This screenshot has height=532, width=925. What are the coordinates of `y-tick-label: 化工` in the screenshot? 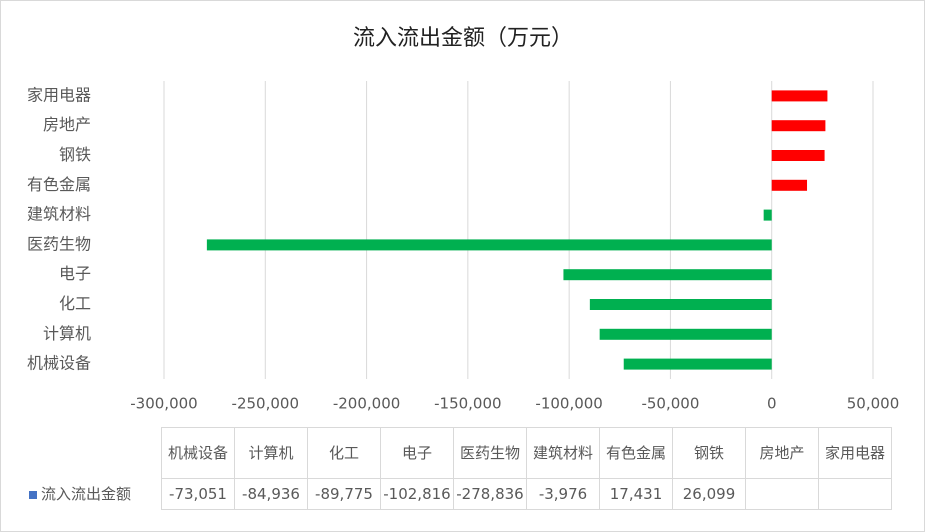 It's located at (75, 303).